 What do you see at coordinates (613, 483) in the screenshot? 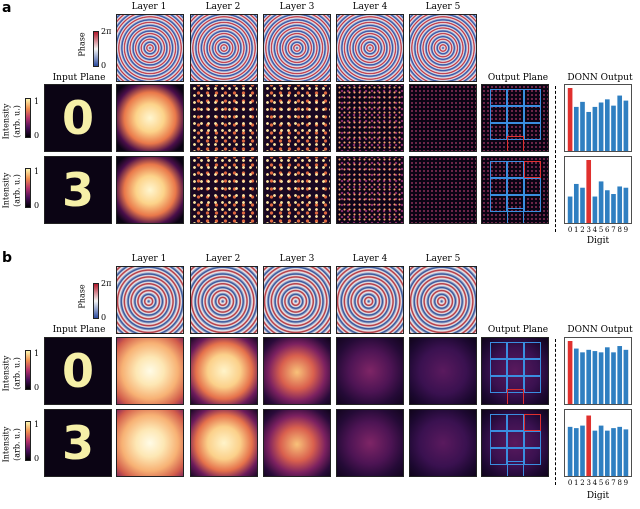
I see `digit-tick-label: 7` at bounding box center [613, 483].